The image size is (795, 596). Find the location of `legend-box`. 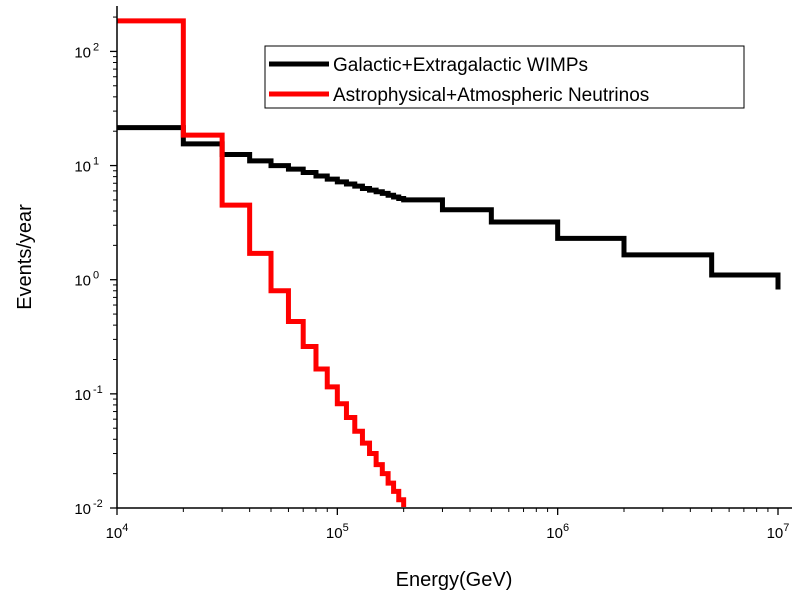

legend-box is located at coordinates (504, 77).